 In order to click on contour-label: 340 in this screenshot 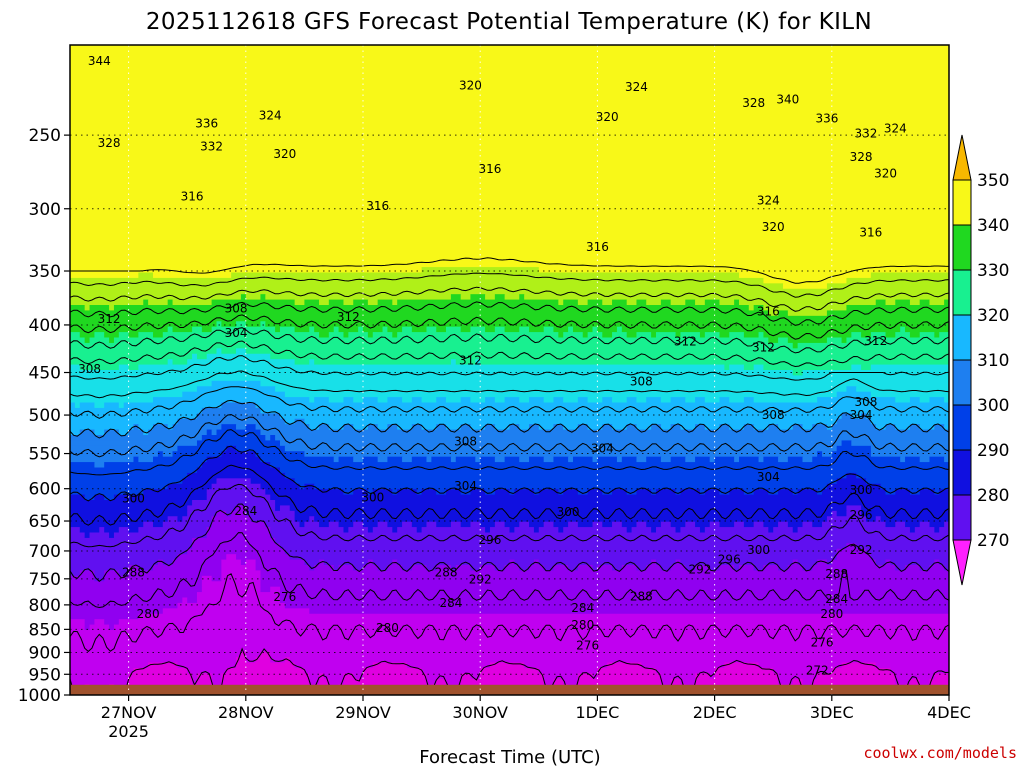, I will do `click(787, 100)`.